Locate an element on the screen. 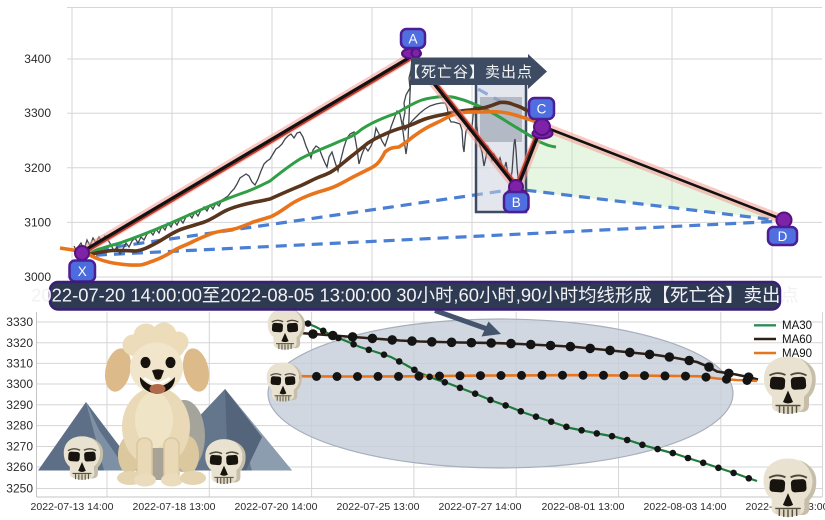 Image resolution: width=825 pixels, height=520 pixels. svg-text: A is located at coordinates (412, 39).